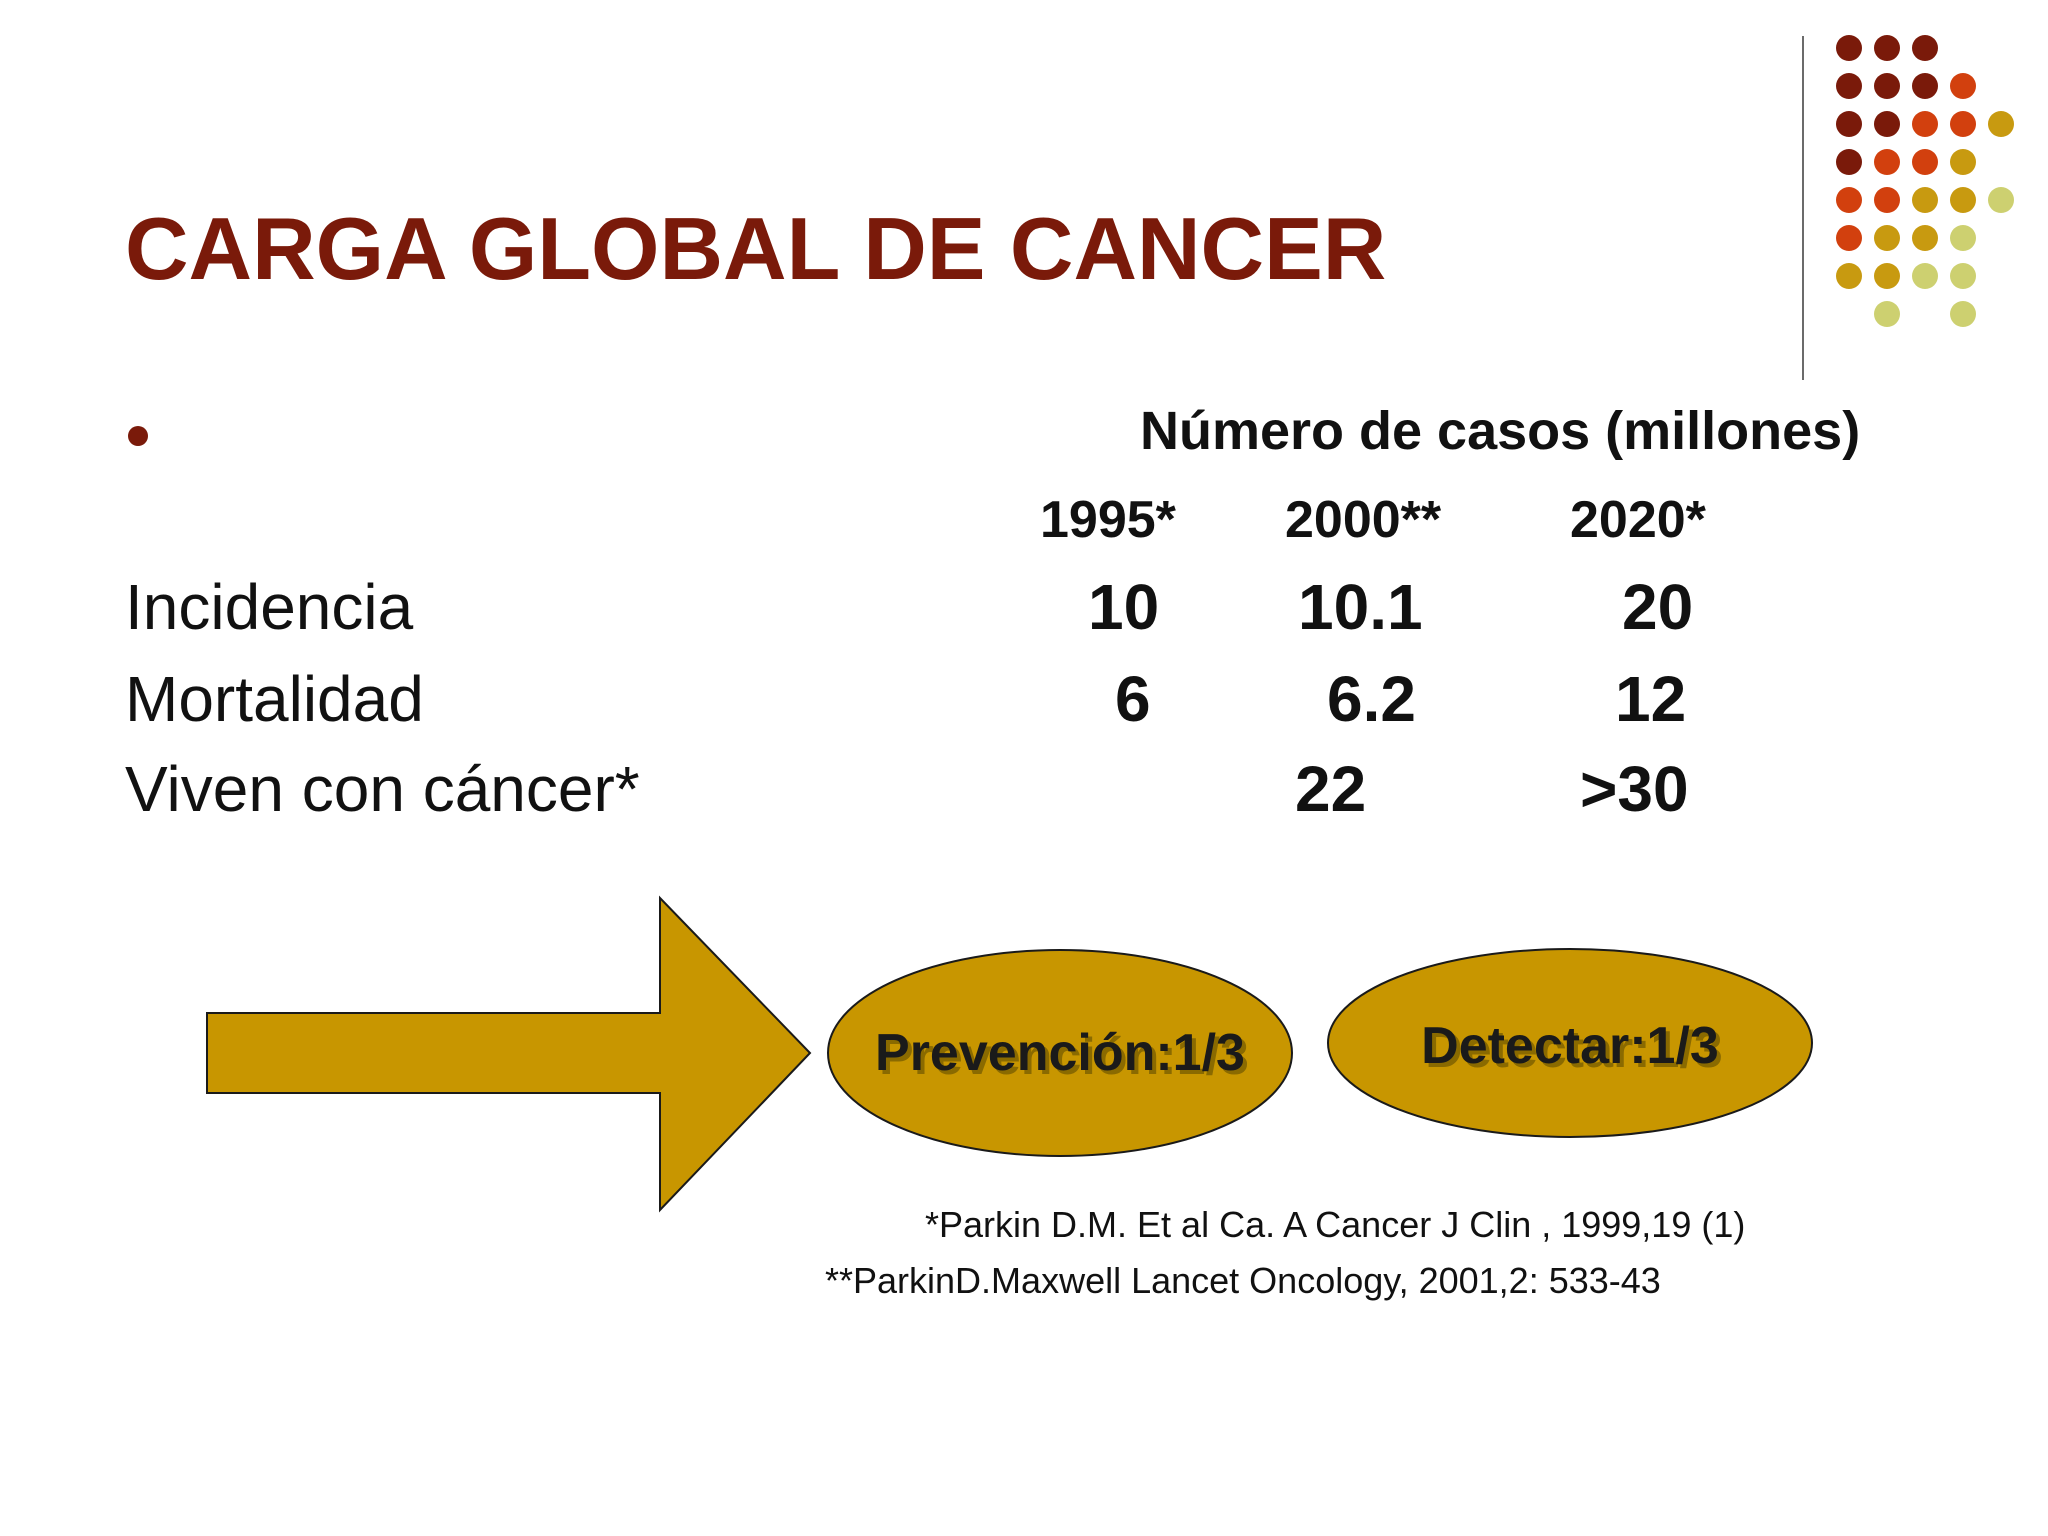 This screenshot has width=2048, height=1536. Describe the element at coordinates (1363, 520) in the screenshot. I see `year-2000: 2000**` at that location.